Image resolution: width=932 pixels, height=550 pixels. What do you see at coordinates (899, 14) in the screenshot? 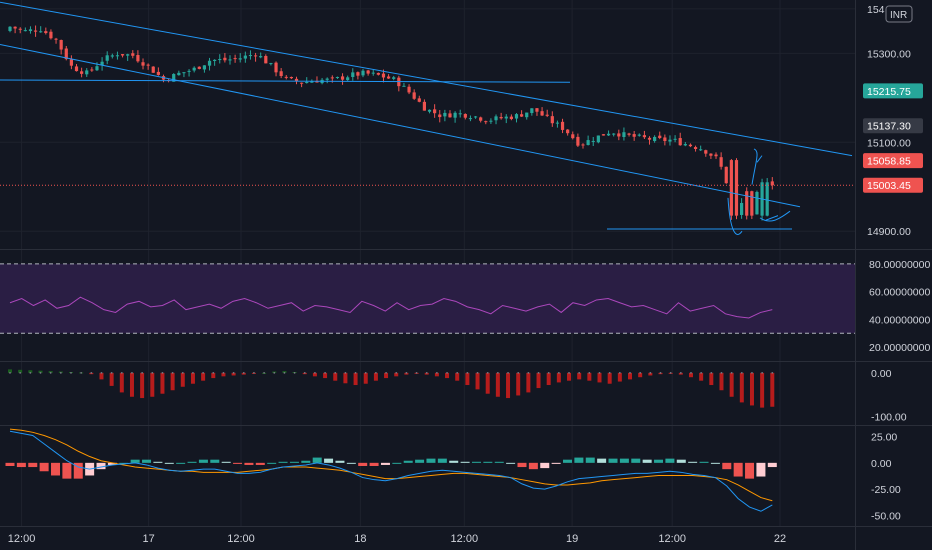
I see `currency-box` at bounding box center [899, 14].